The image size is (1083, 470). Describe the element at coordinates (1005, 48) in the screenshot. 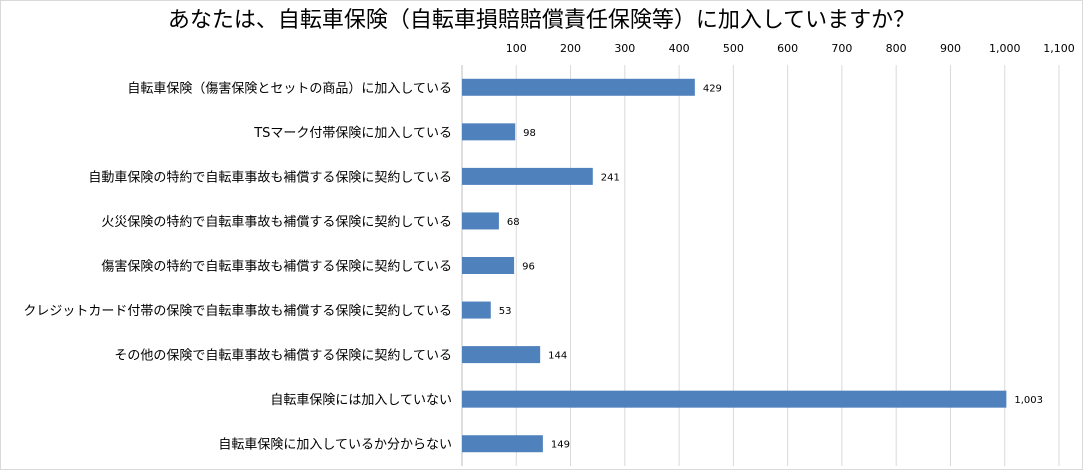

I see `x-tick-label: 1,000` at that location.